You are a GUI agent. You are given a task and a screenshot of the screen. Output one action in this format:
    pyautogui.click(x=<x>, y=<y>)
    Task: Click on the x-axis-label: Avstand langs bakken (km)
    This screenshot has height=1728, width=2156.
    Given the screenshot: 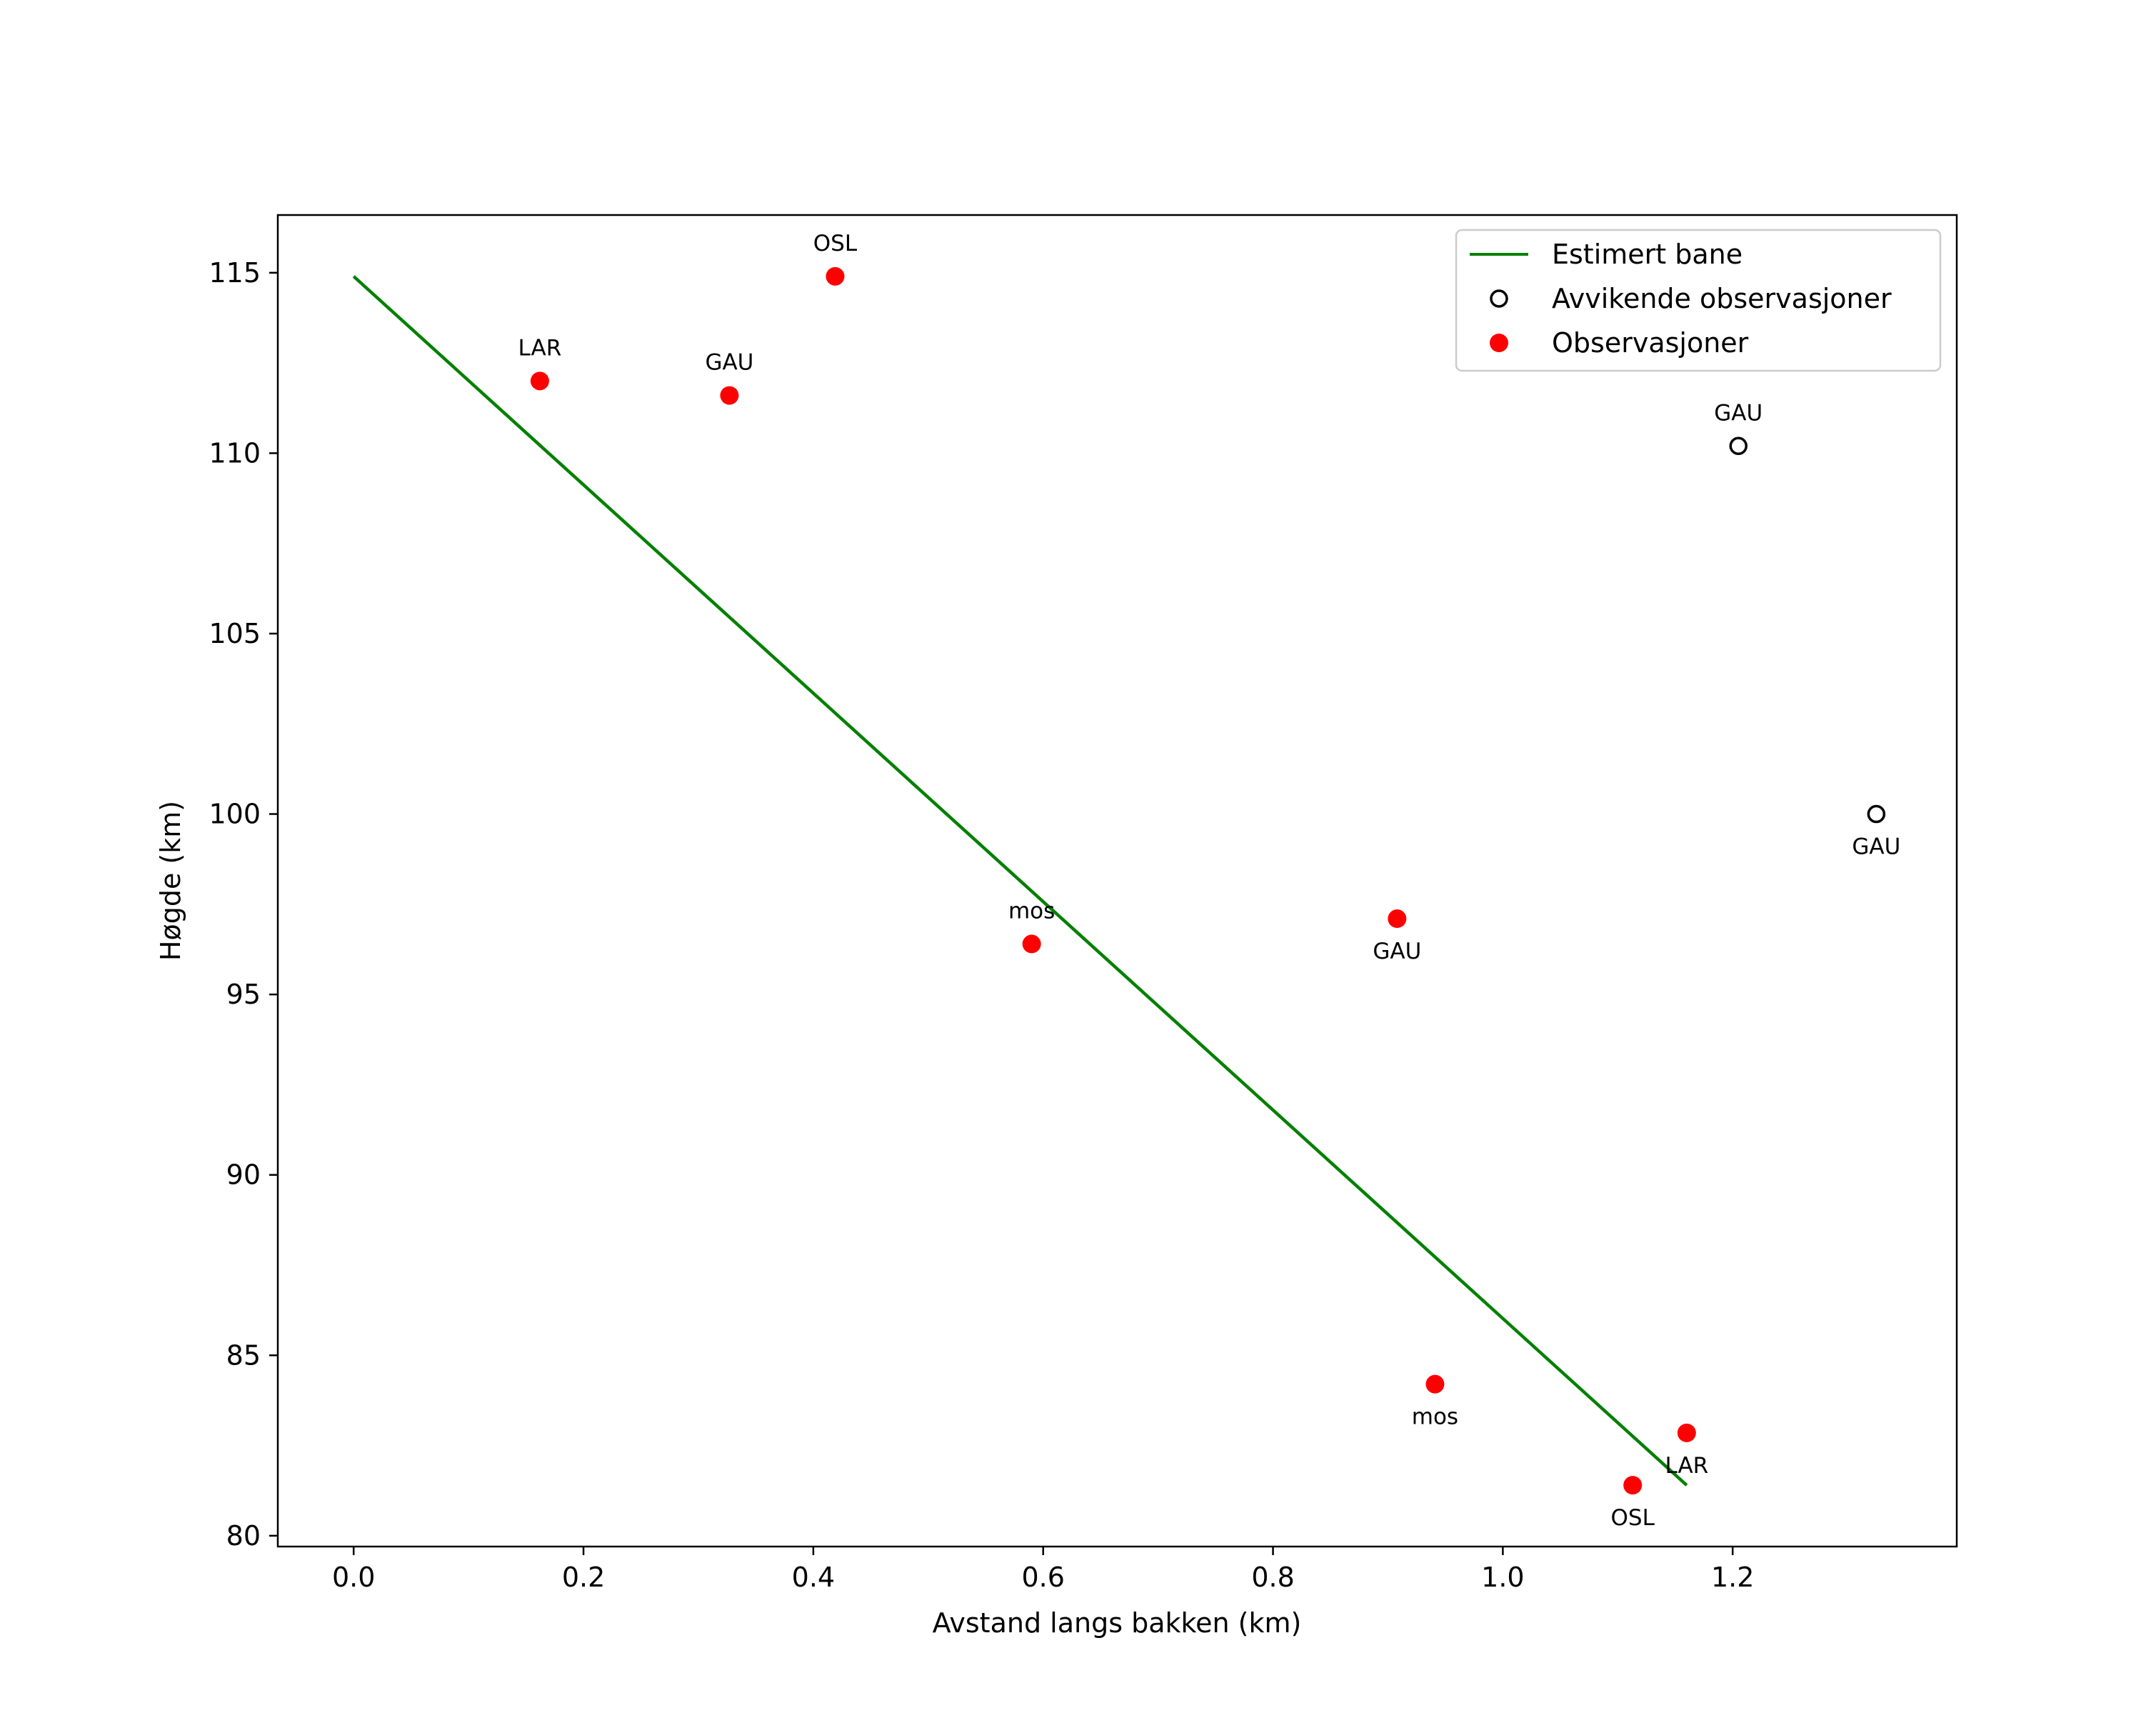 What is the action you would take?
    pyautogui.click(x=1118, y=1623)
    